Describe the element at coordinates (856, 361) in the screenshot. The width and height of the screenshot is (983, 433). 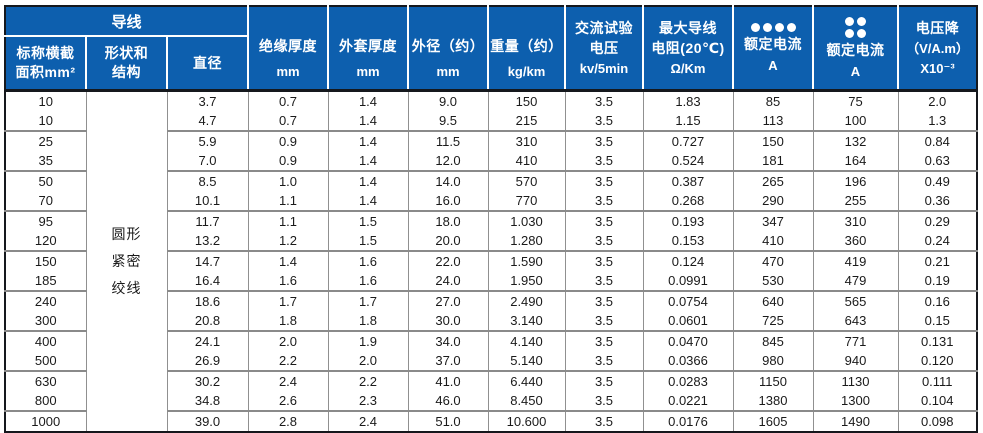
I see `cell-rated-current-b: 940` at that location.